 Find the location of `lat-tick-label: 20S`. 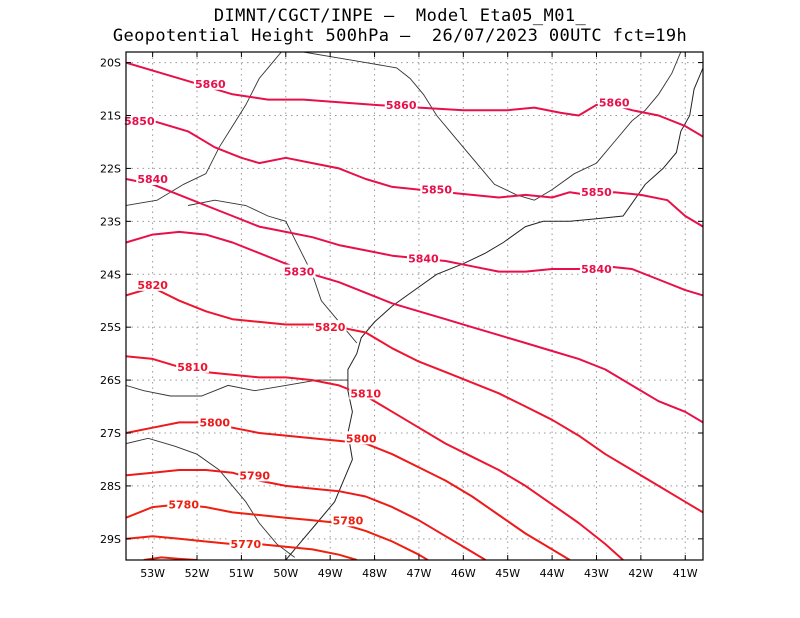

lat-tick-label: 20S is located at coordinates (110, 63).